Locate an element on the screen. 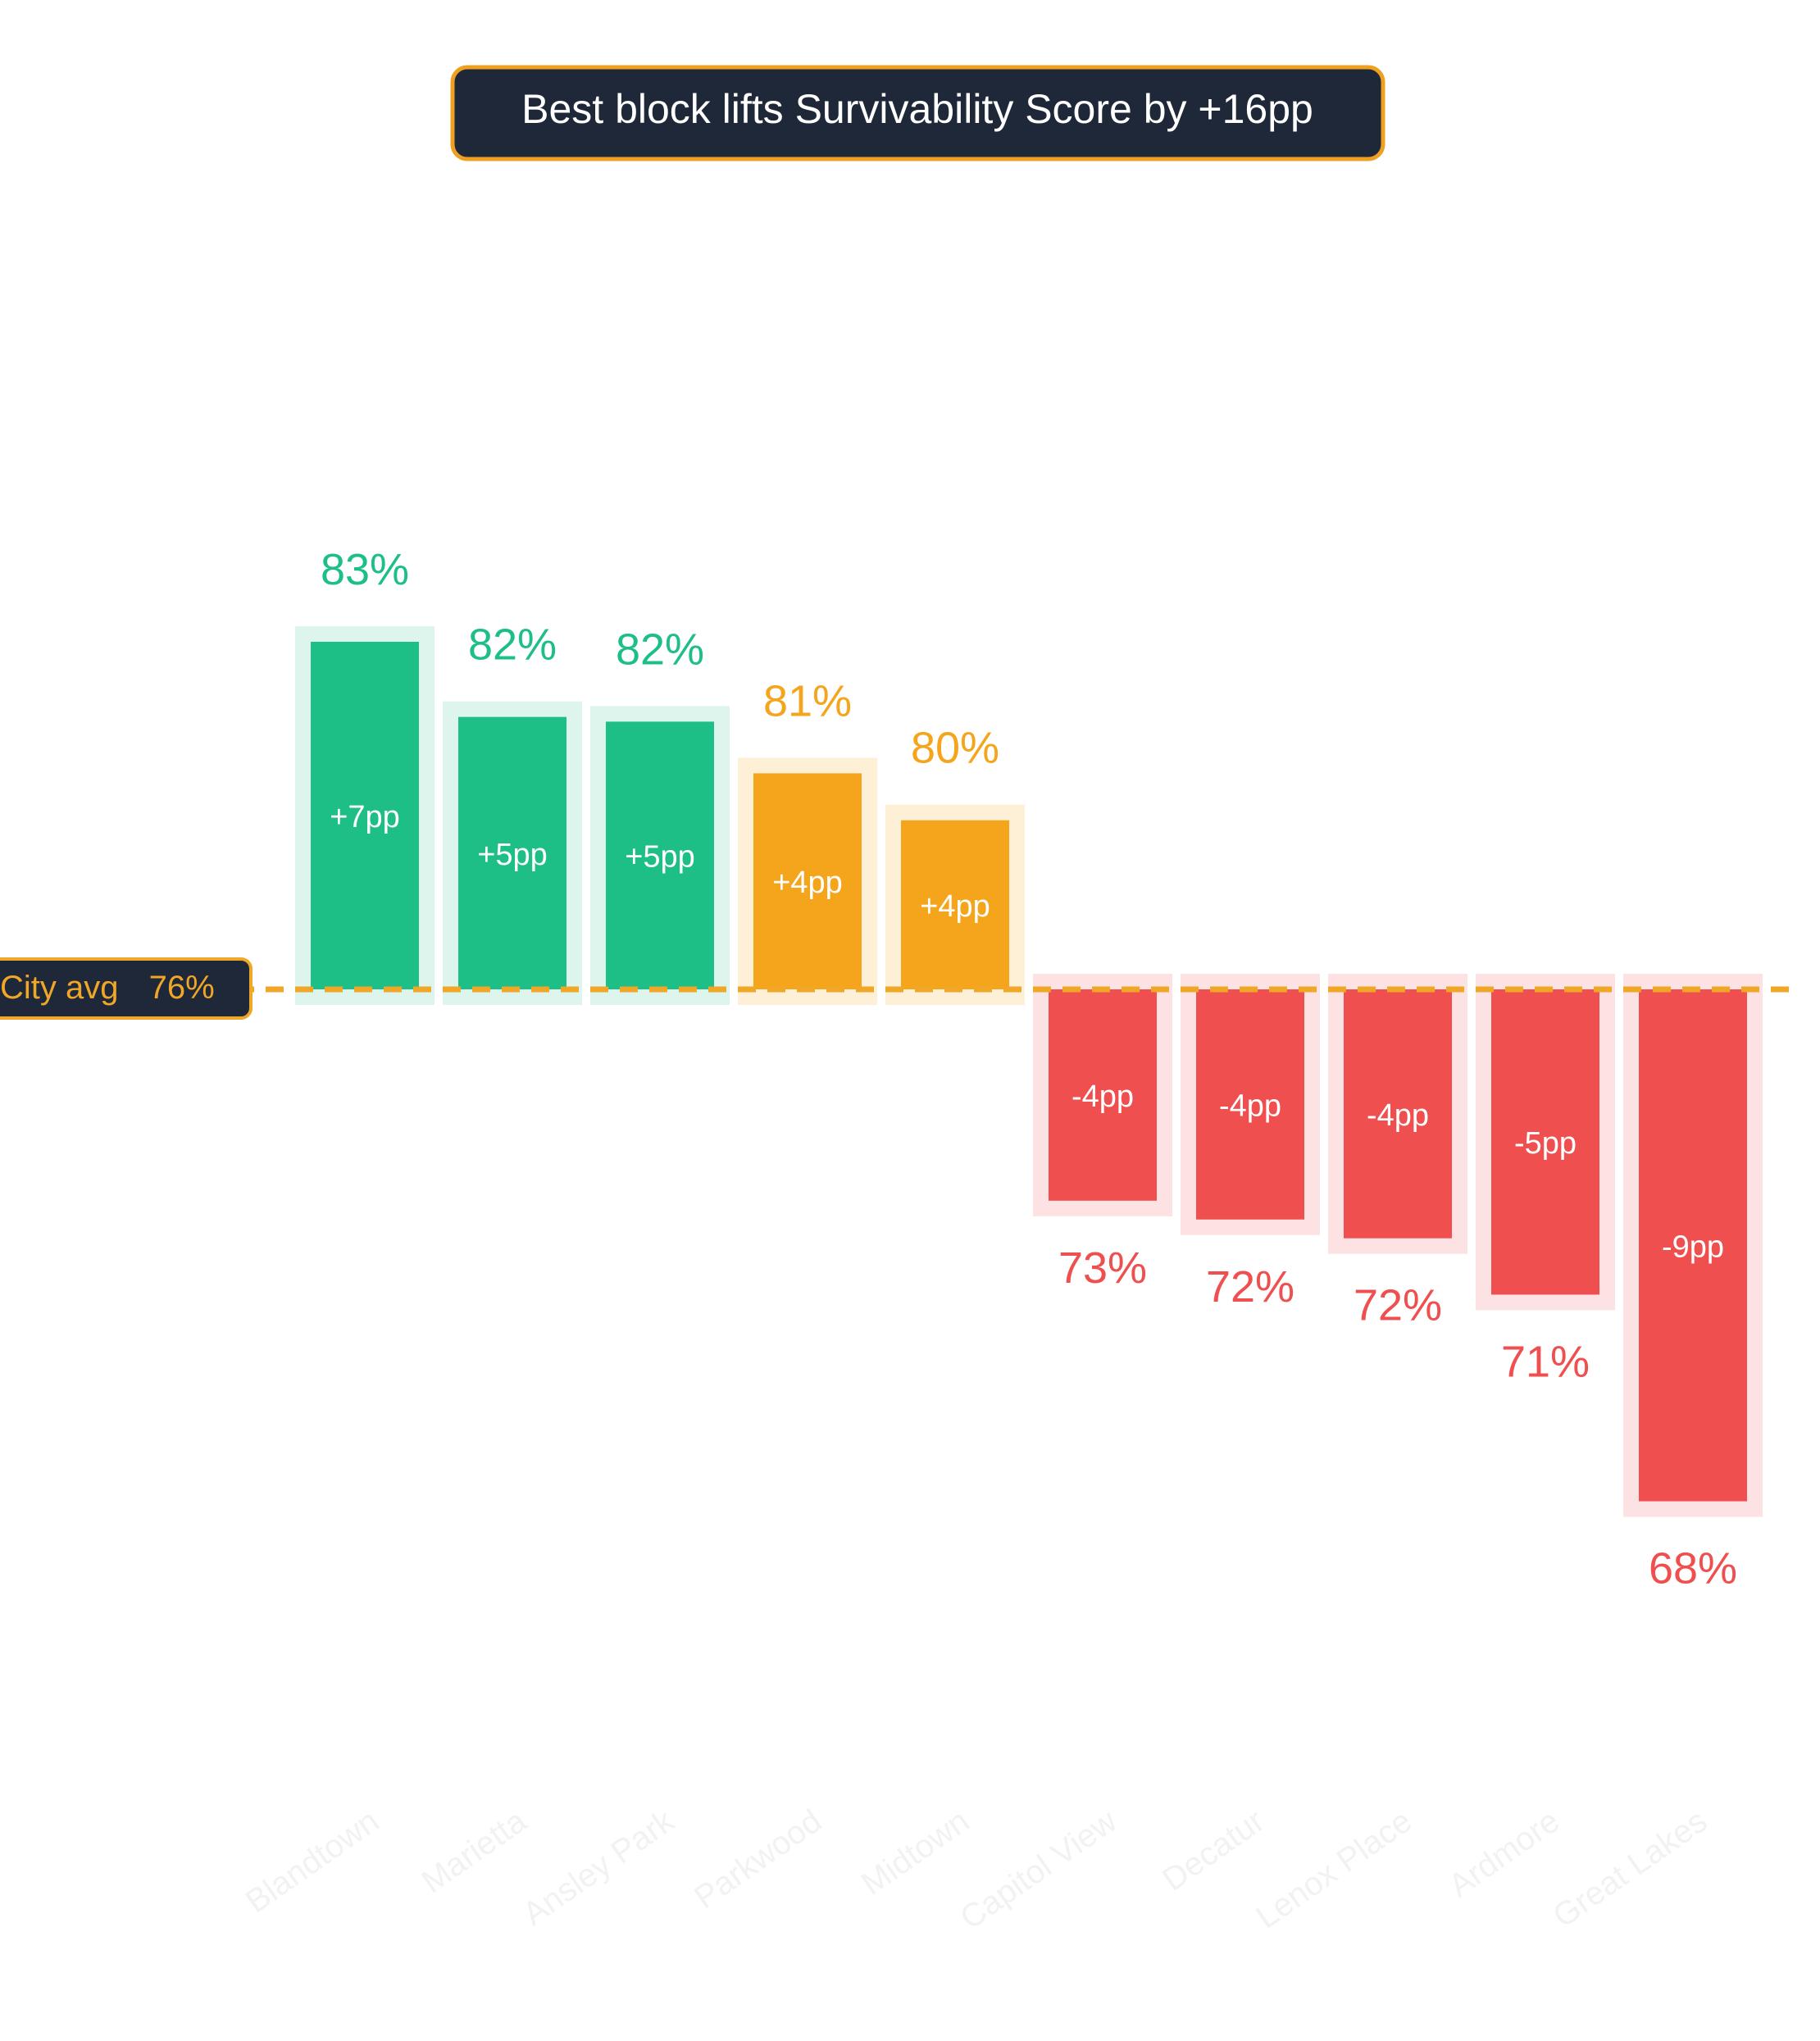 This screenshot has height=2041, width=1820. baseline-label: City avg 76% is located at coordinates (107, 988).